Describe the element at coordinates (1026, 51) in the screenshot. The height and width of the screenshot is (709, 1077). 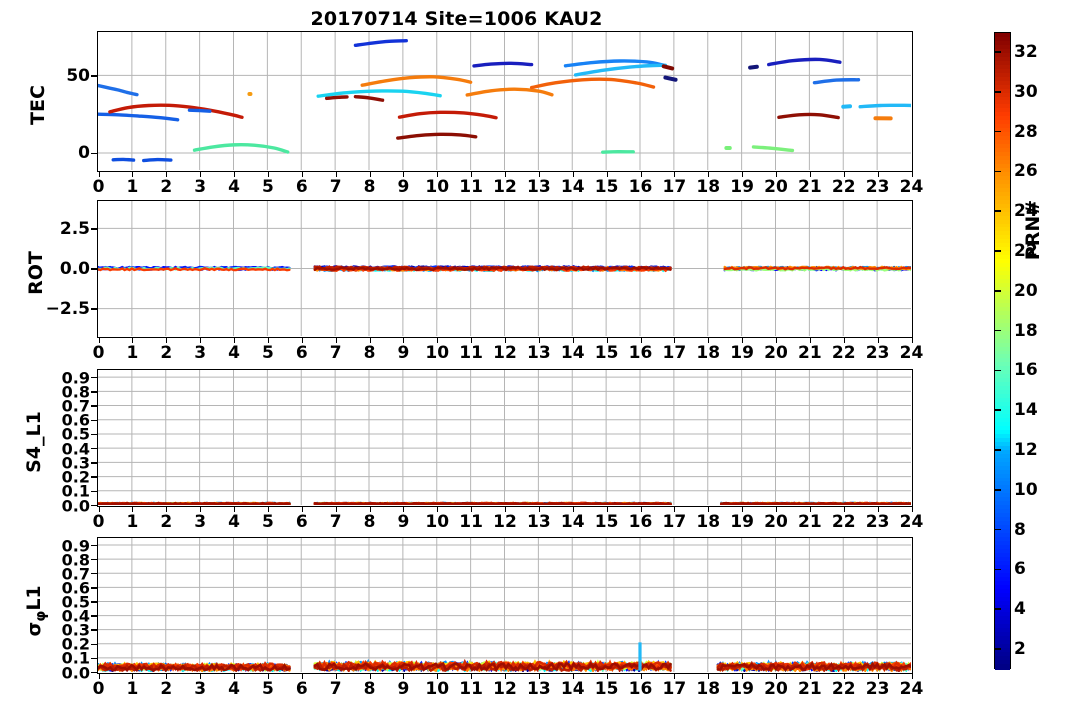
I see `colorbar-tick-label: 32` at that location.